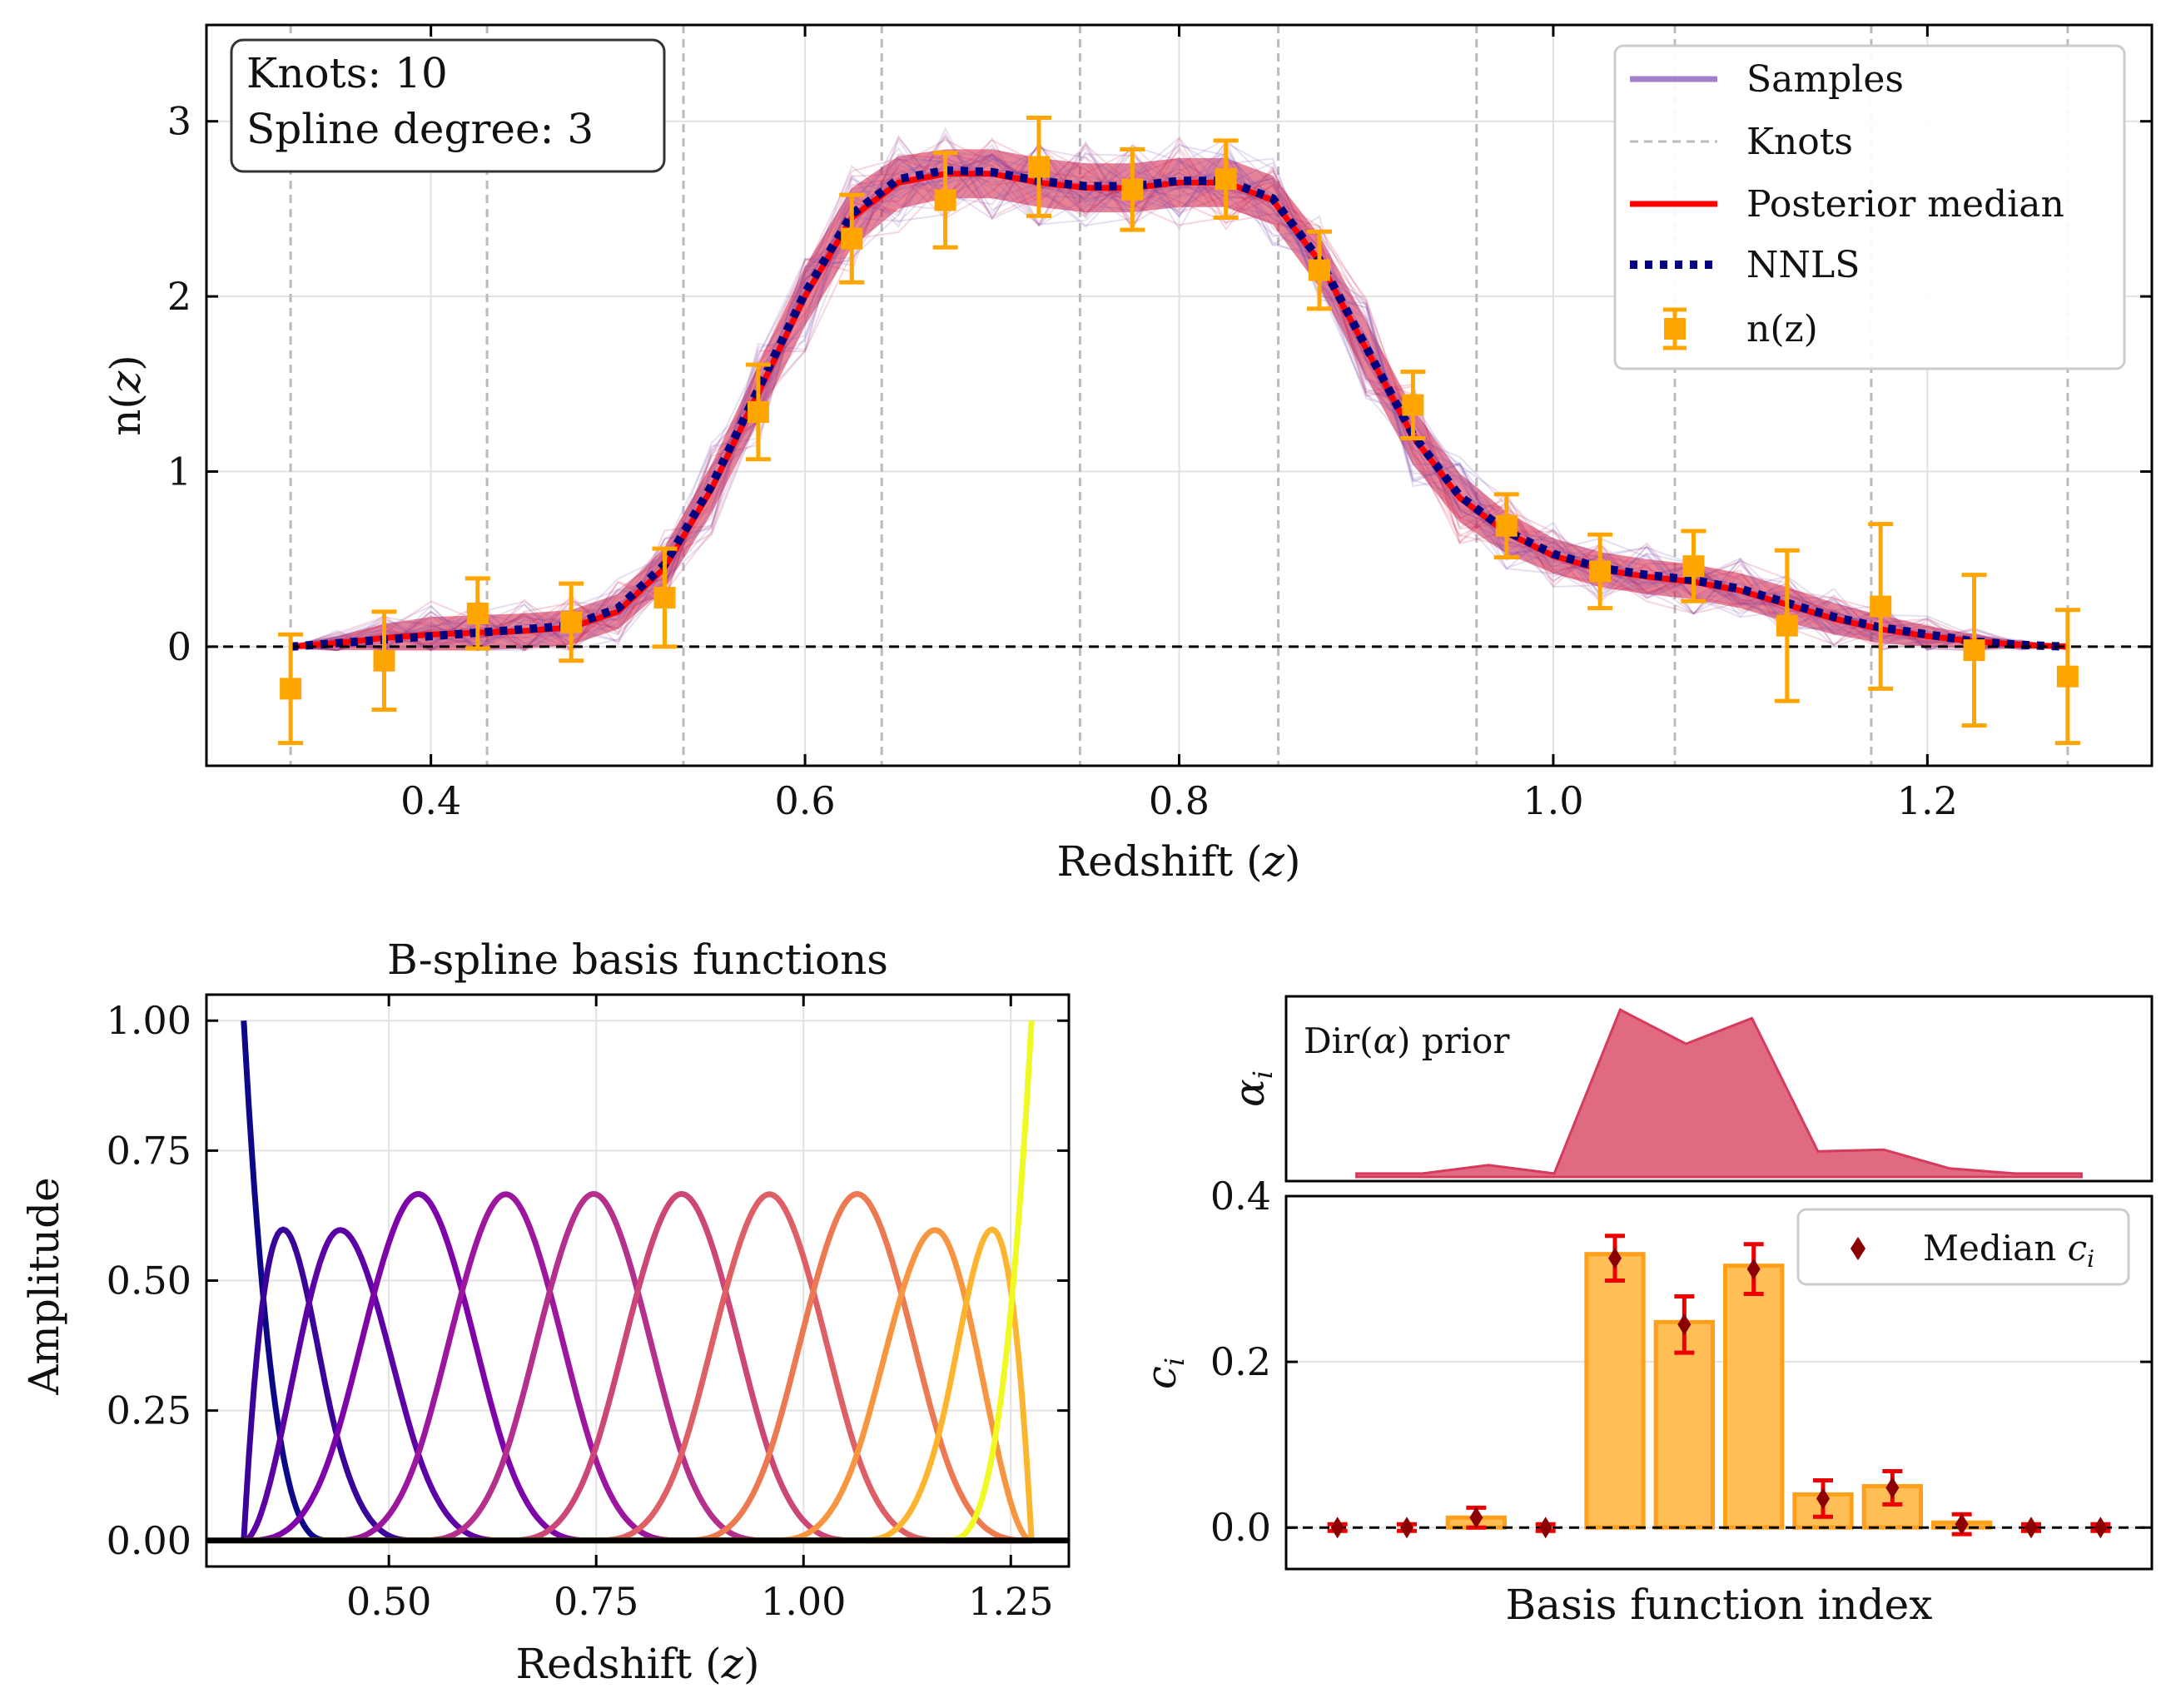  I want to click on basis-ytick-label: 0.50, so click(149, 1281).